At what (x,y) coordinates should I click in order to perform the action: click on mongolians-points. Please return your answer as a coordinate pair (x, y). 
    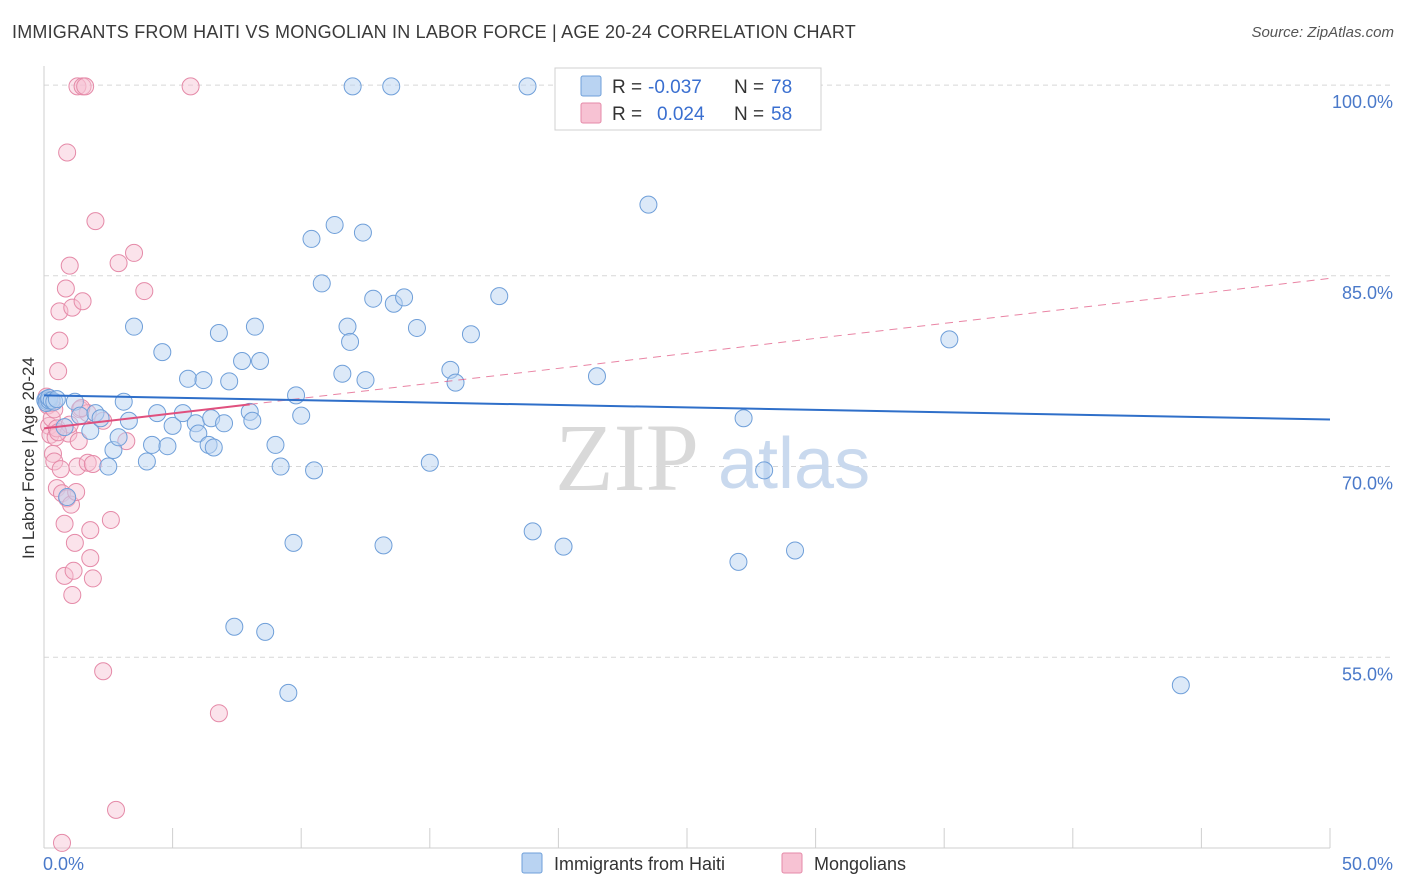
    Looking at the image, I should click on (132, 464).